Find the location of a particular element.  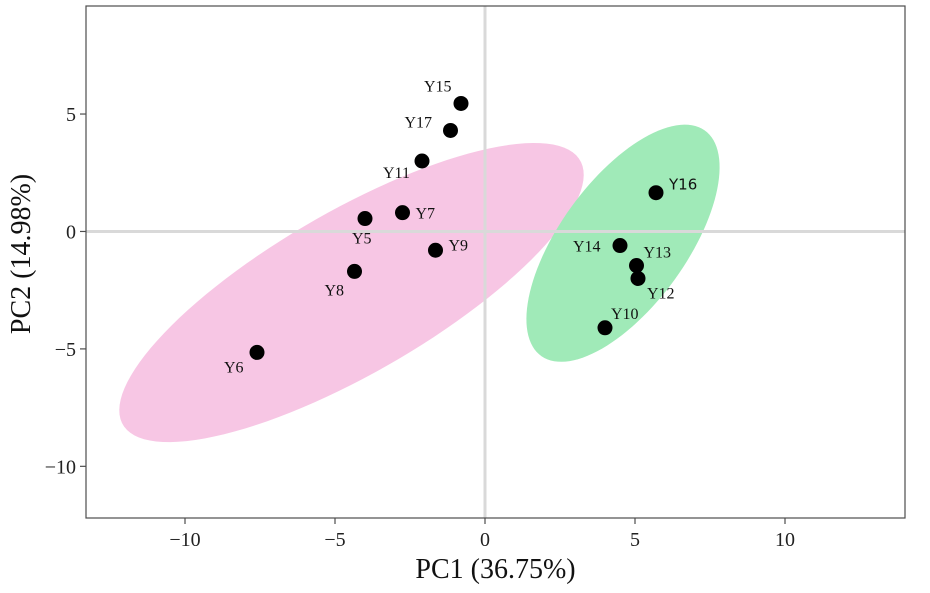

point-label-y16: Y16 is located at coordinates (682, 185).